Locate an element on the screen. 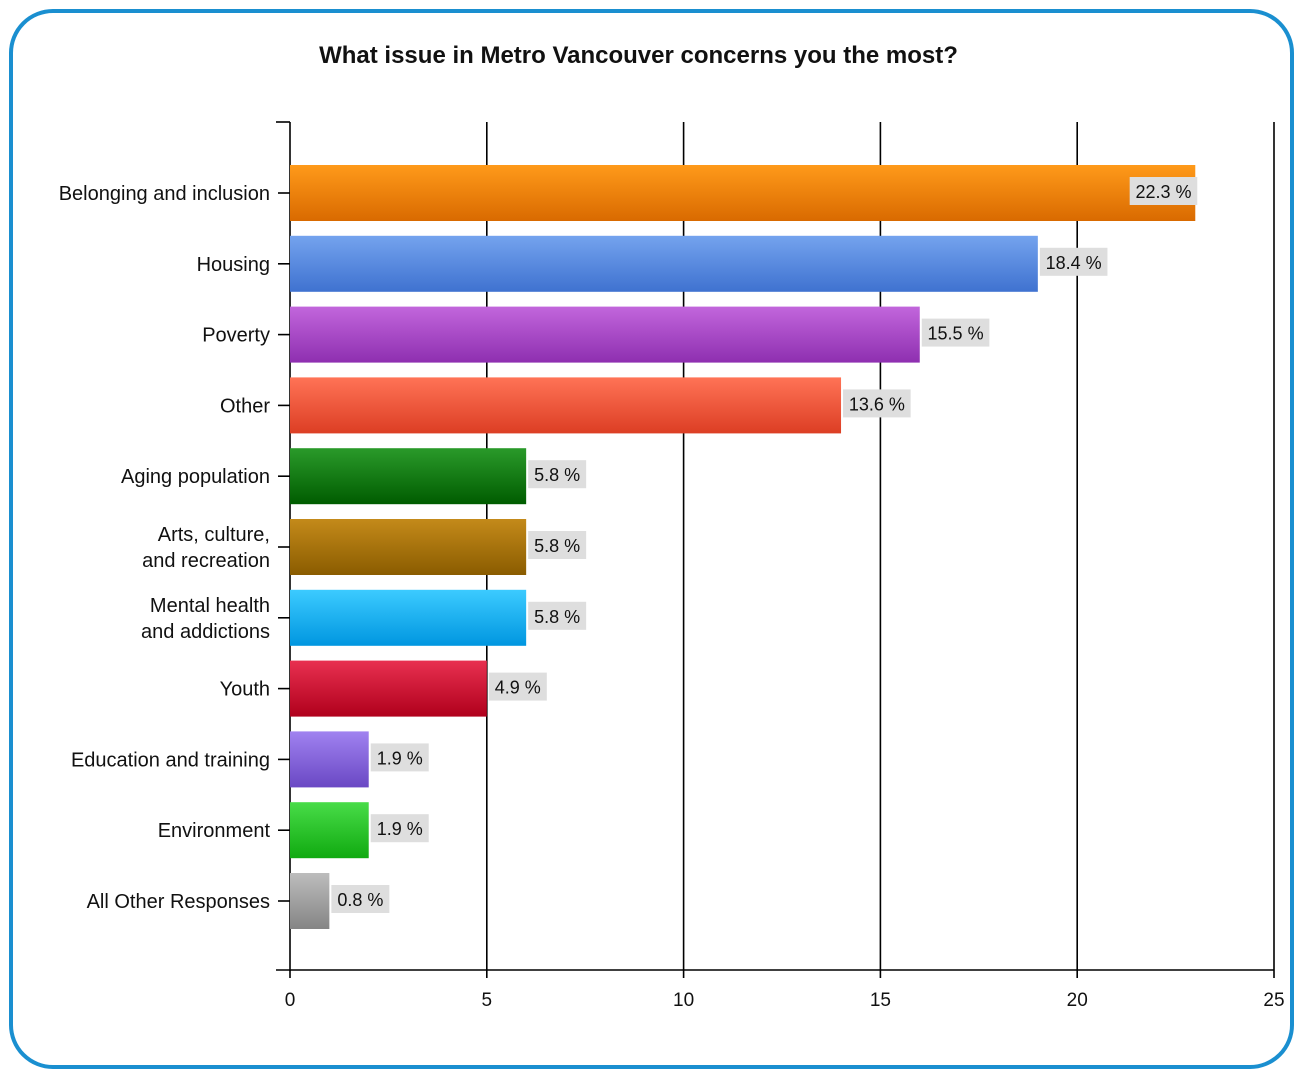  x-tick-label-25: 25 is located at coordinates (1273, 1000).